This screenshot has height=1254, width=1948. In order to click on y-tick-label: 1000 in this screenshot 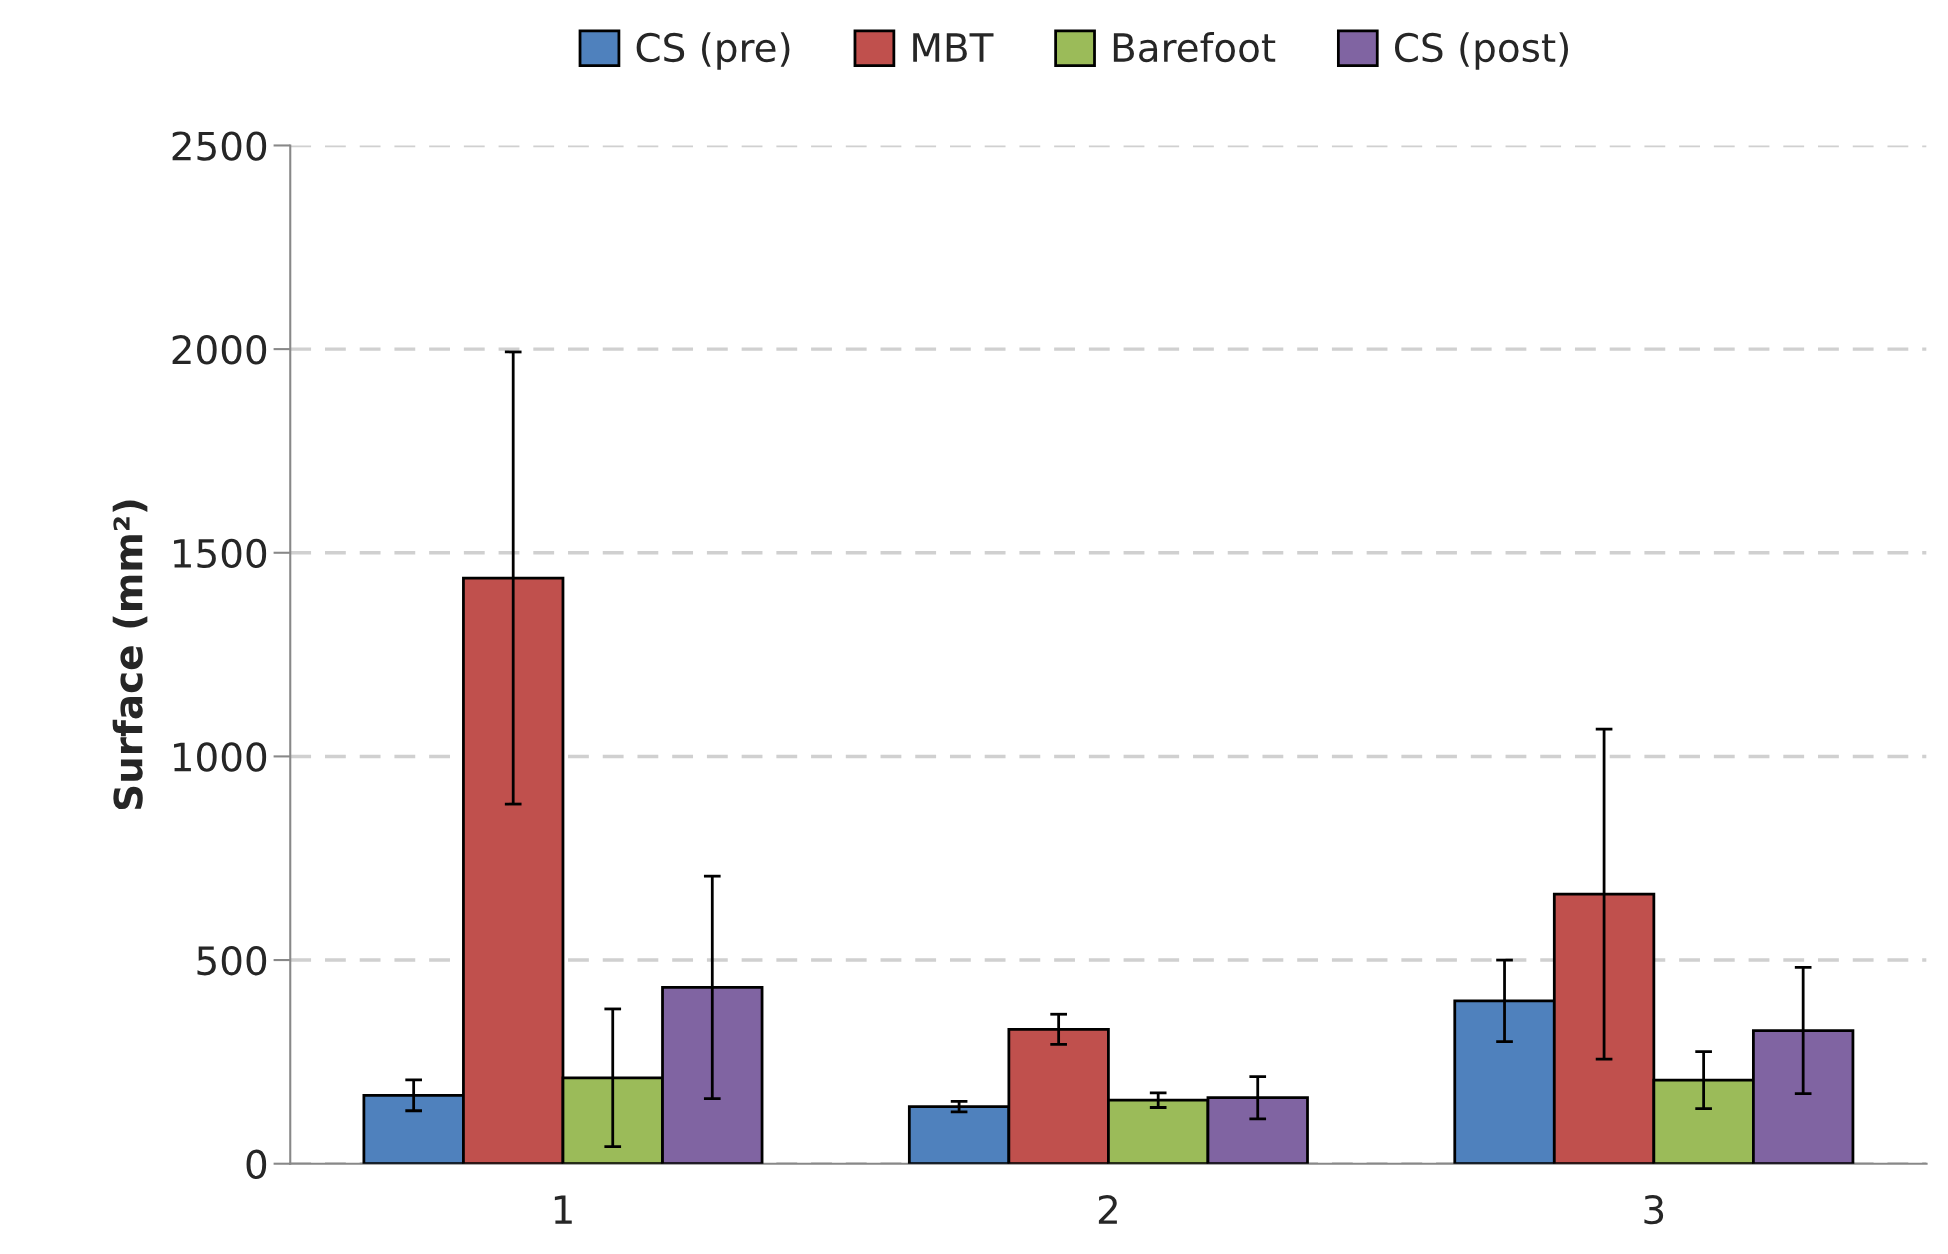, I will do `click(220, 757)`.